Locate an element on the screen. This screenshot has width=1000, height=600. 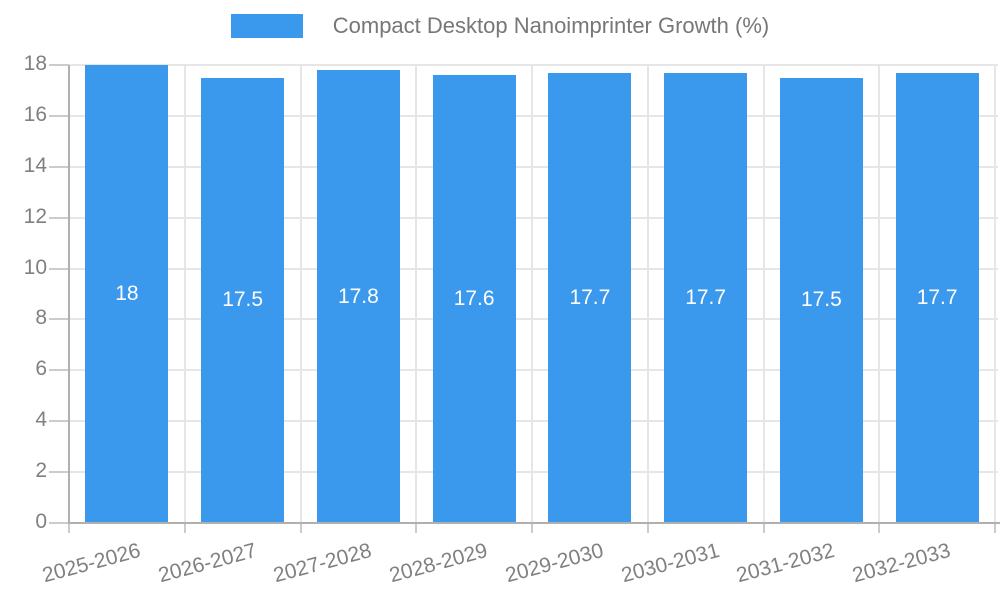
y-axis-line is located at coordinates (69, 294).